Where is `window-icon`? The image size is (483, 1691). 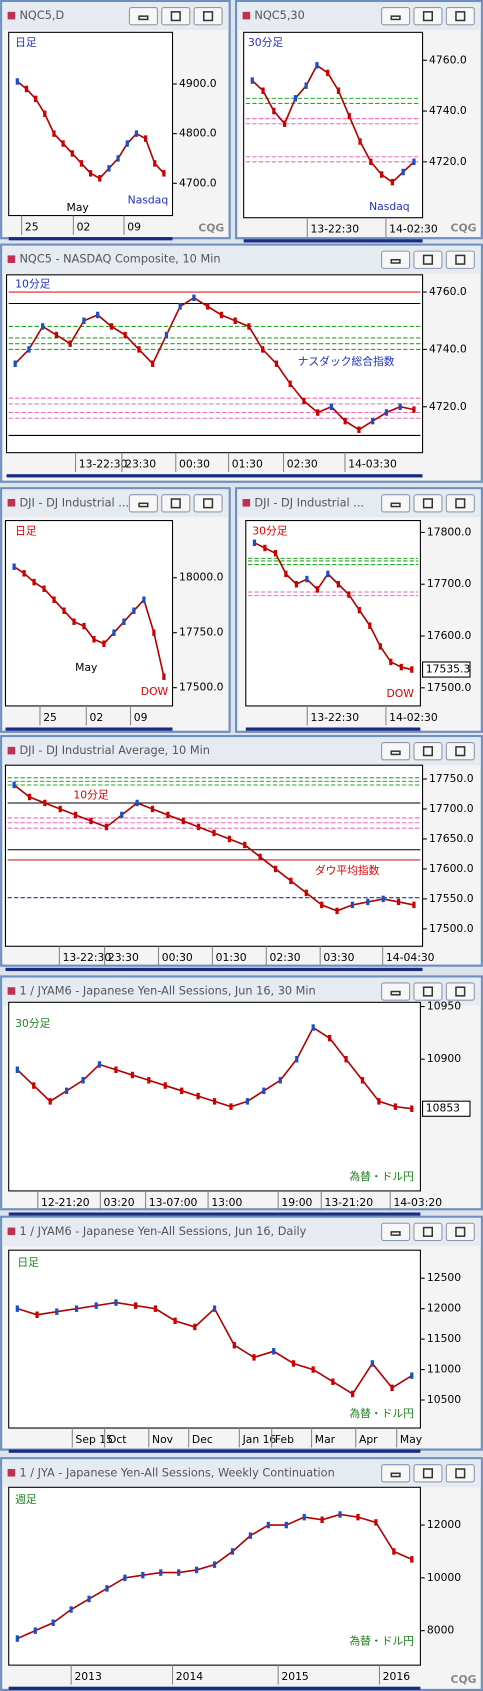 window-icon is located at coordinates (246, 503).